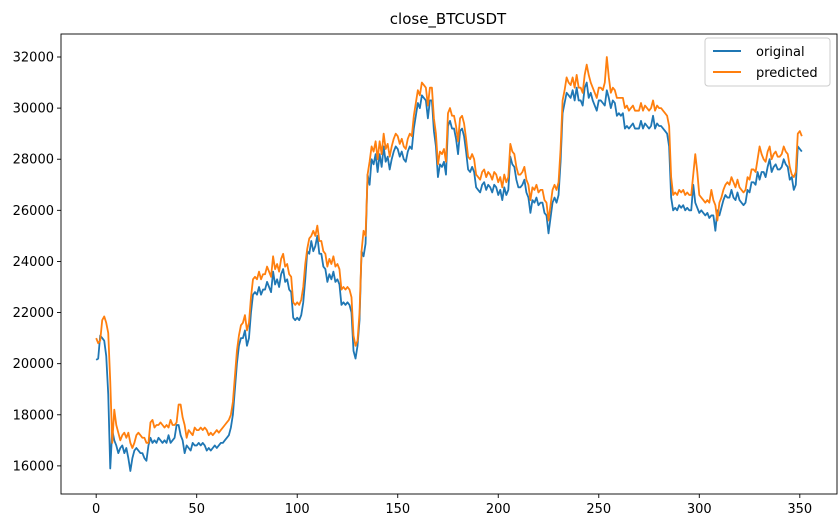 Image resolution: width=839 pixels, height=528 pixels. I want to click on y-tick-label: 18000, so click(33, 415).